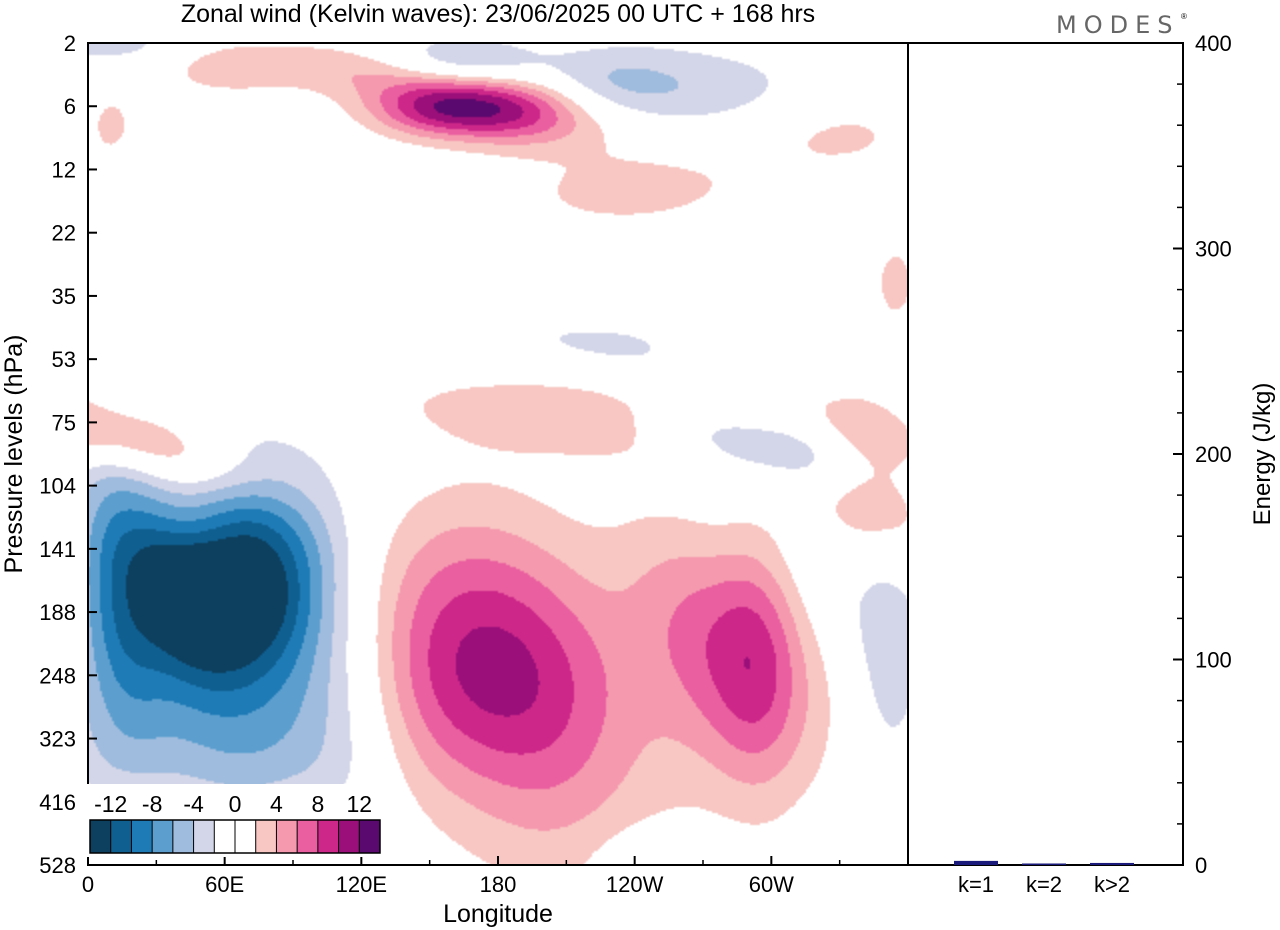 This screenshot has height=930, width=1280. I want to click on barchart-y-axis: 0 100 200 300 400, so click(1202, 454).